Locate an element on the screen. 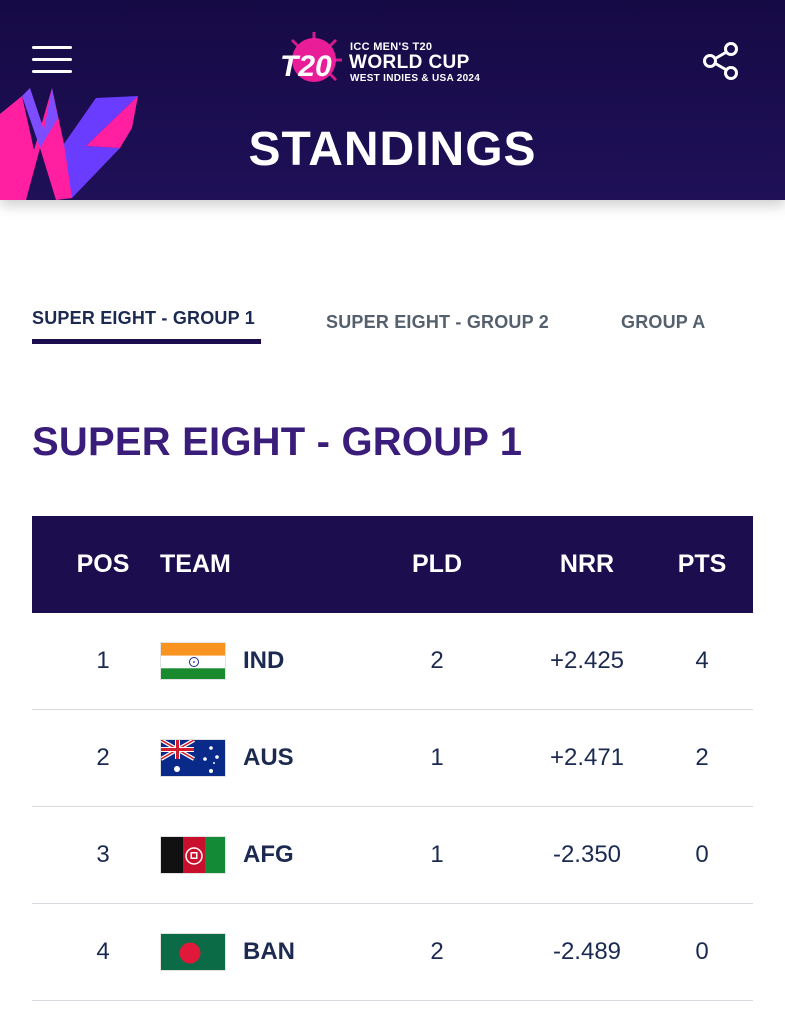 The image size is (785, 1024). table-row: 3 AFG 1 -2.350 0 is located at coordinates (392, 855).